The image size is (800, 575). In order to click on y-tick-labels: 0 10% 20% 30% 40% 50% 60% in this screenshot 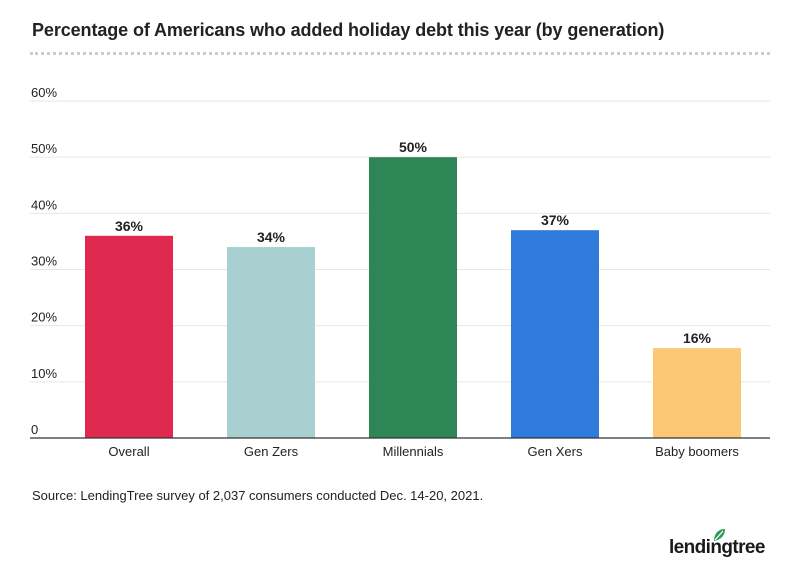, I will do `click(44, 261)`.